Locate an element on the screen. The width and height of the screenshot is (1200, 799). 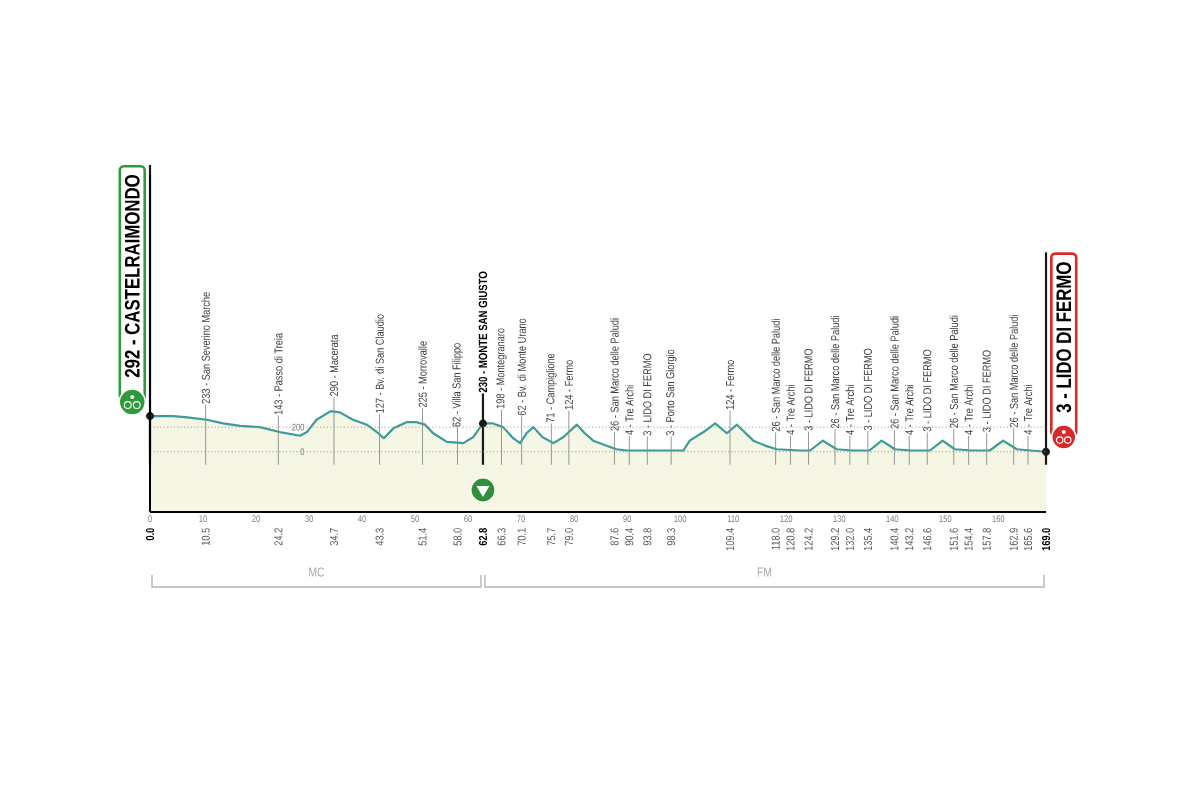
annotation: 132.0 is located at coordinates (849, 539).